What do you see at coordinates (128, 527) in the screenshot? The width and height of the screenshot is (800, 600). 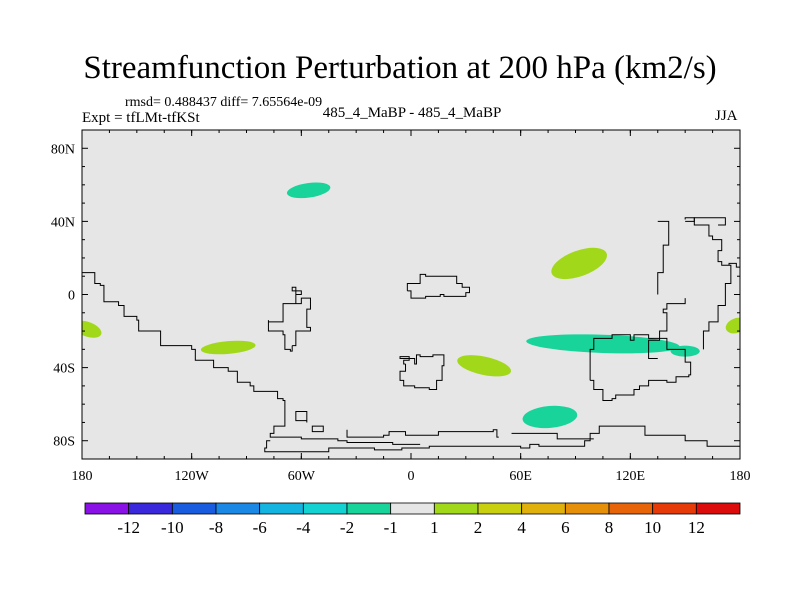 I see `colorbar-label: -12` at bounding box center [128, 527].